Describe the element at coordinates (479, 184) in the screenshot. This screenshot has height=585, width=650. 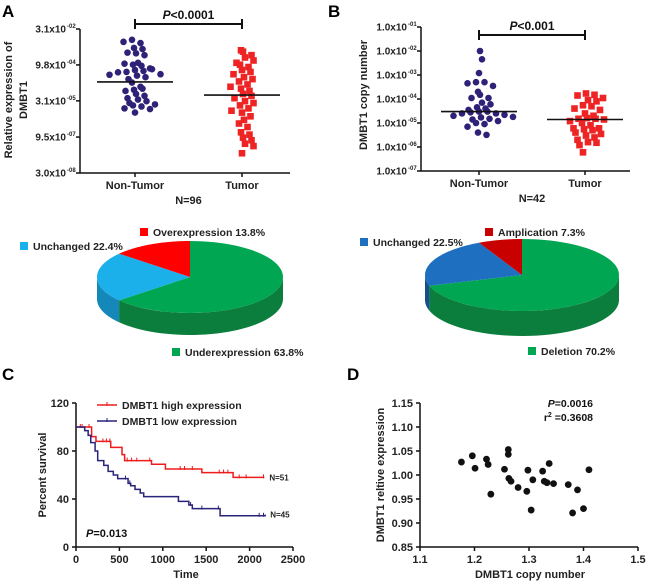
I see `x-tick-label: Non-Tumor` at that location.